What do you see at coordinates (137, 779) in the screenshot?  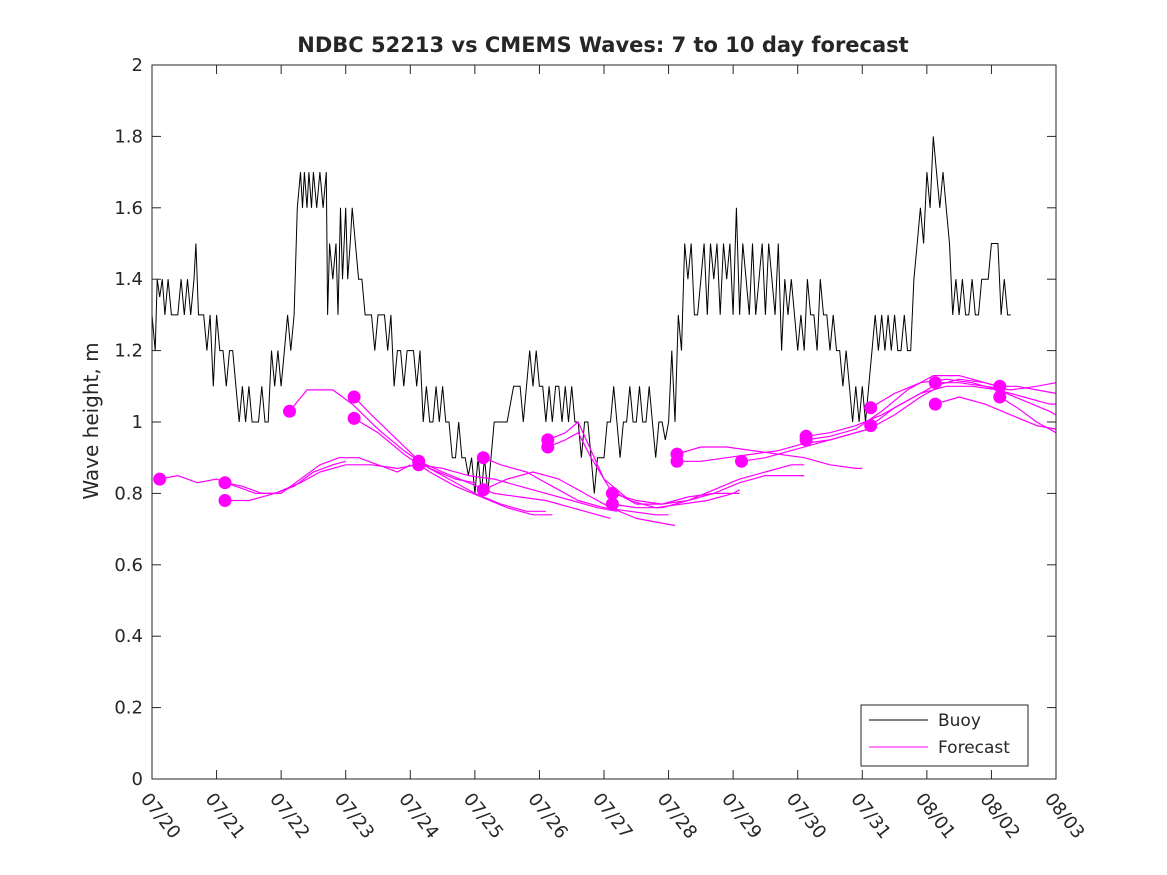 I see `y-tick-label: 0` at bounding box center [137, 779].